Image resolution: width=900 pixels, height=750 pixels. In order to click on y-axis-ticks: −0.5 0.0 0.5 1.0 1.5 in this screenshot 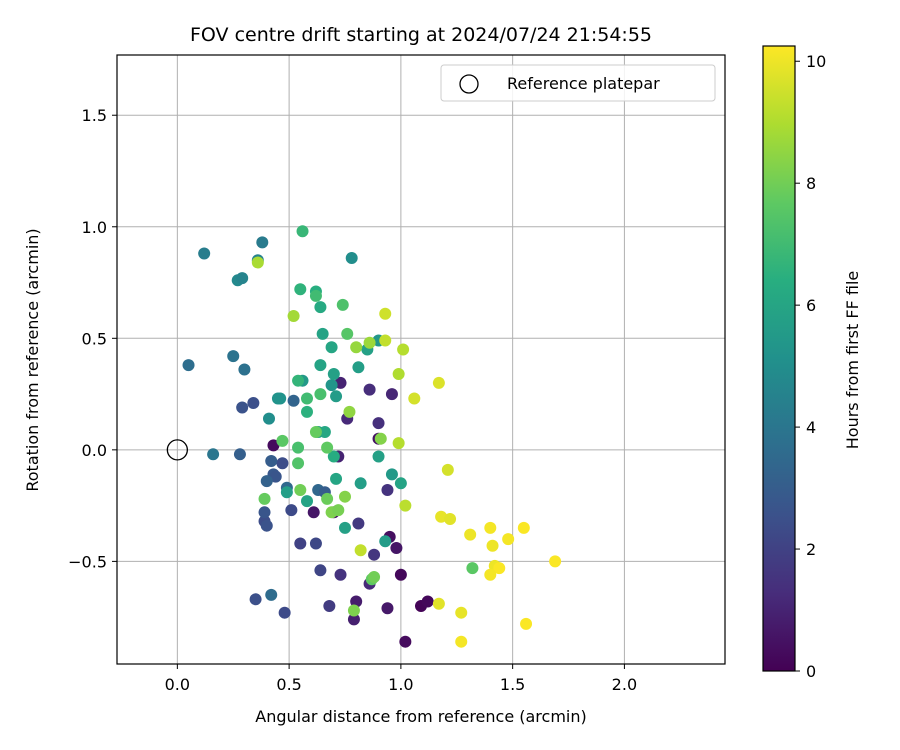, I will do `click(92, 338)`.